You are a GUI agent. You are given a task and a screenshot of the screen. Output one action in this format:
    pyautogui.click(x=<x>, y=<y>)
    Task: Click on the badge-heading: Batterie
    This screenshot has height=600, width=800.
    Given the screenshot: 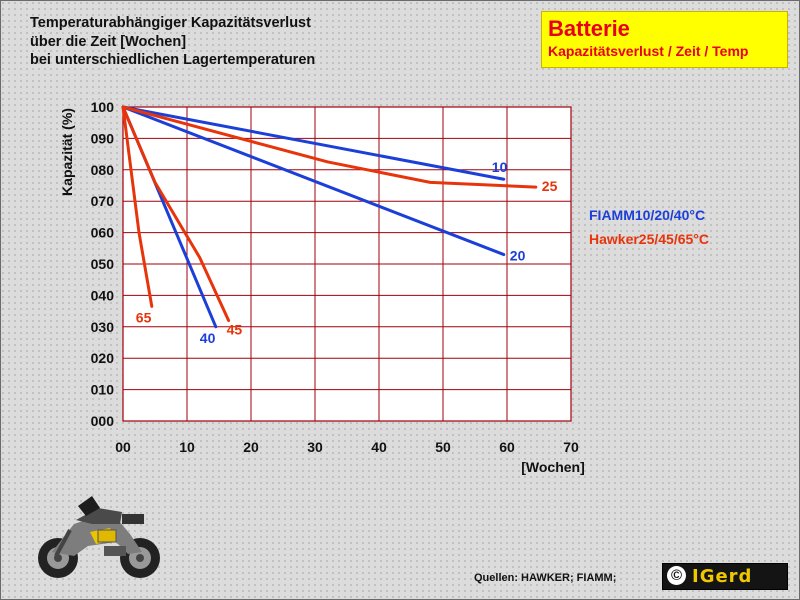 What is the action you would take?
    pyautogui.click(x=589, y=28)
    